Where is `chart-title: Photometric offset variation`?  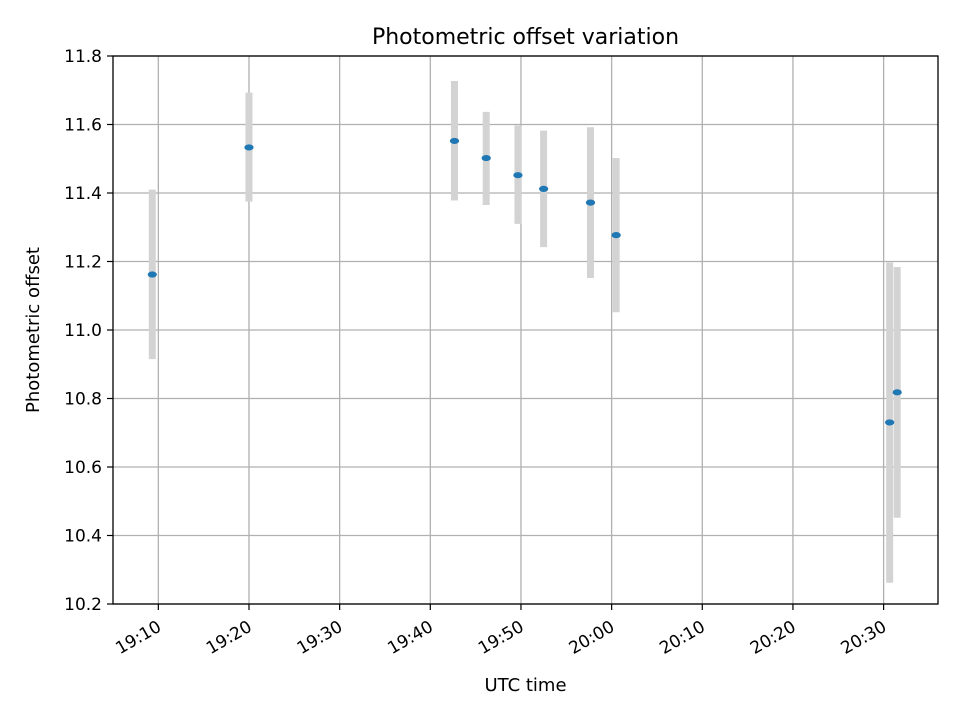
chart-title: Photometric offset variation is located at coordinates (525, 37).